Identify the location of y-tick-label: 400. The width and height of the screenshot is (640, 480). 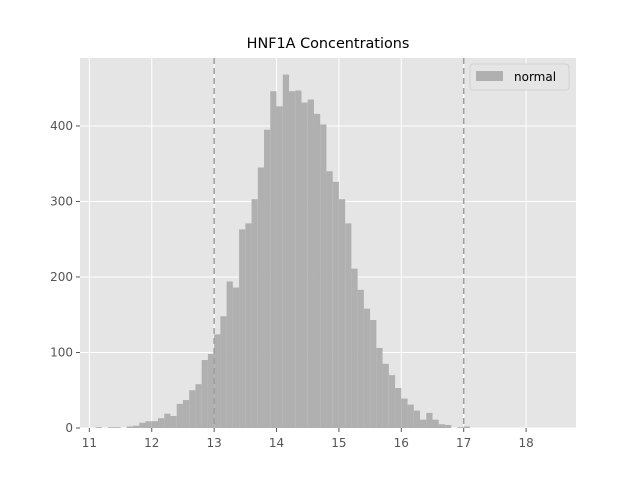
(61, 126).